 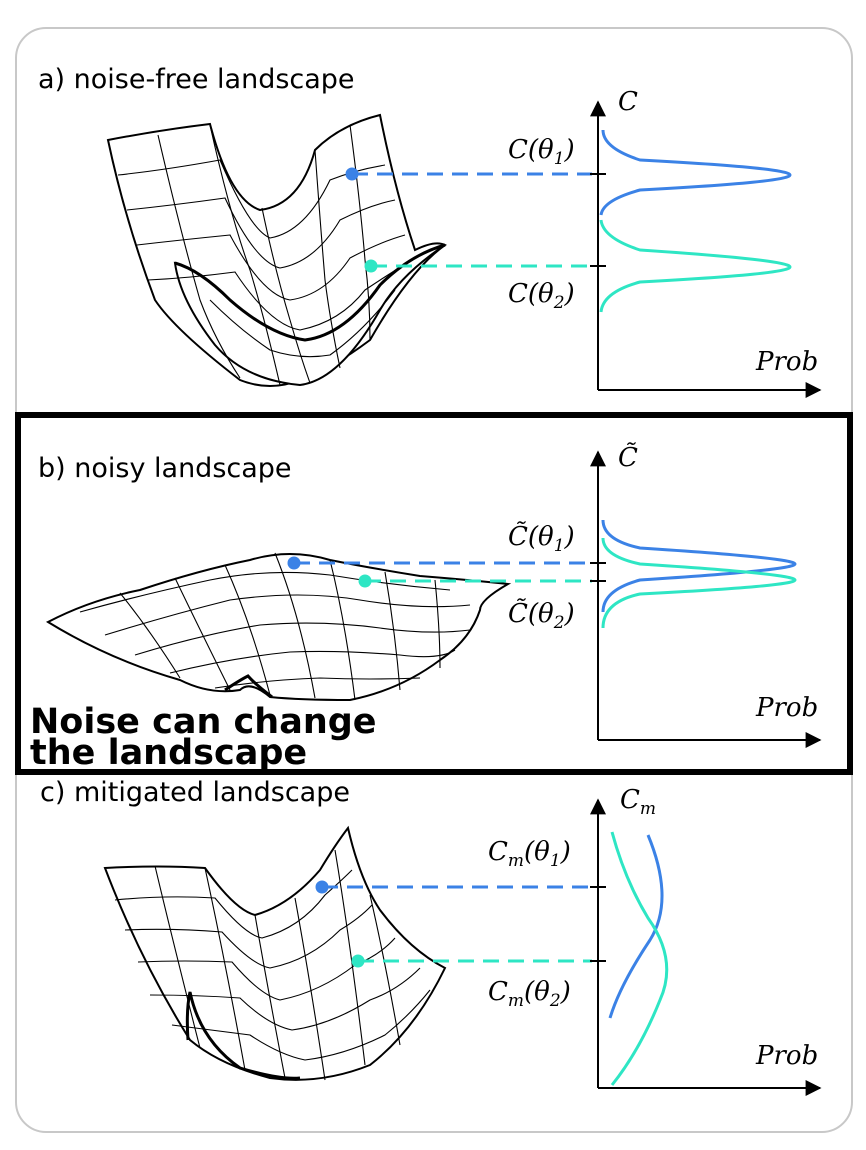 I want to click on surface-b, so click(x=278, y=627).